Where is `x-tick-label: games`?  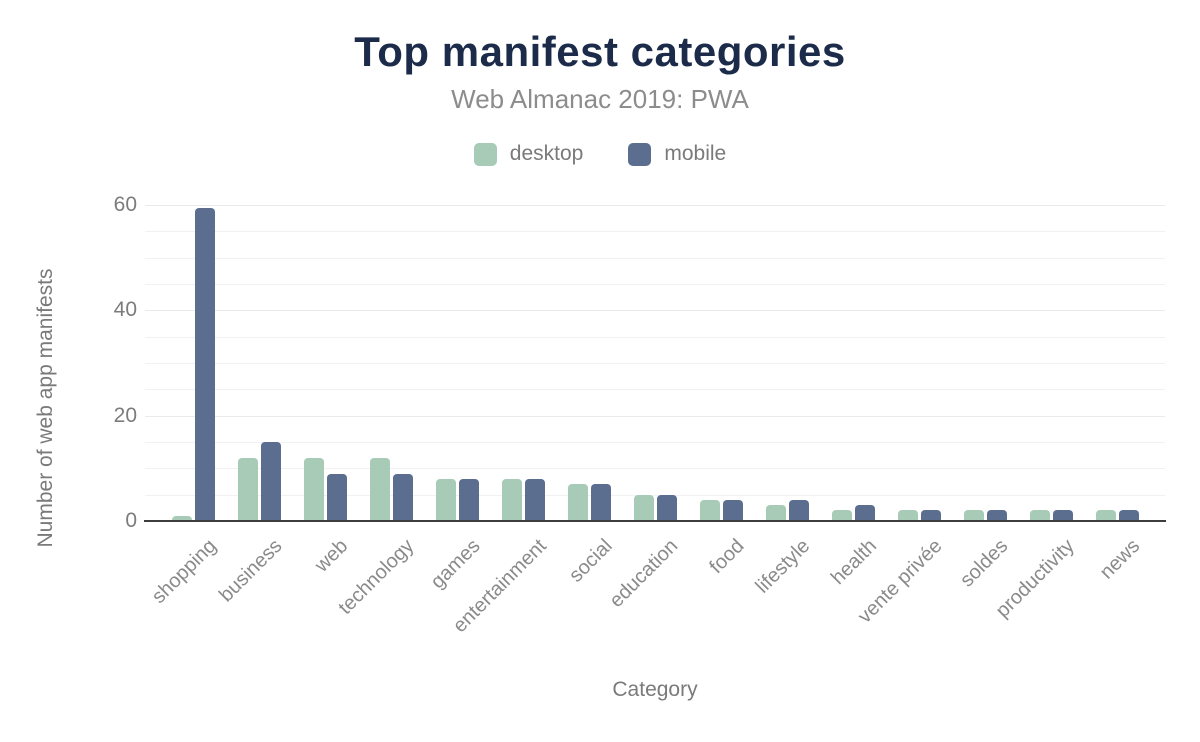
x-tick-label: games is located at coordinates (455, 564).